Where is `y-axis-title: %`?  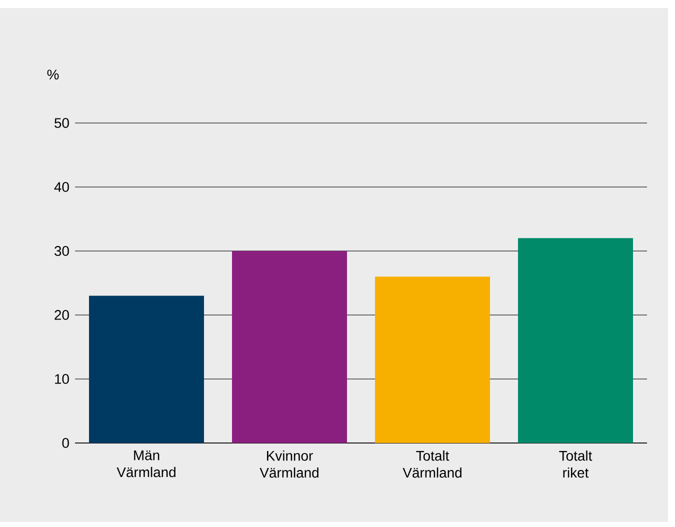
y-axis-title: % is located at coordinates (53, 75).